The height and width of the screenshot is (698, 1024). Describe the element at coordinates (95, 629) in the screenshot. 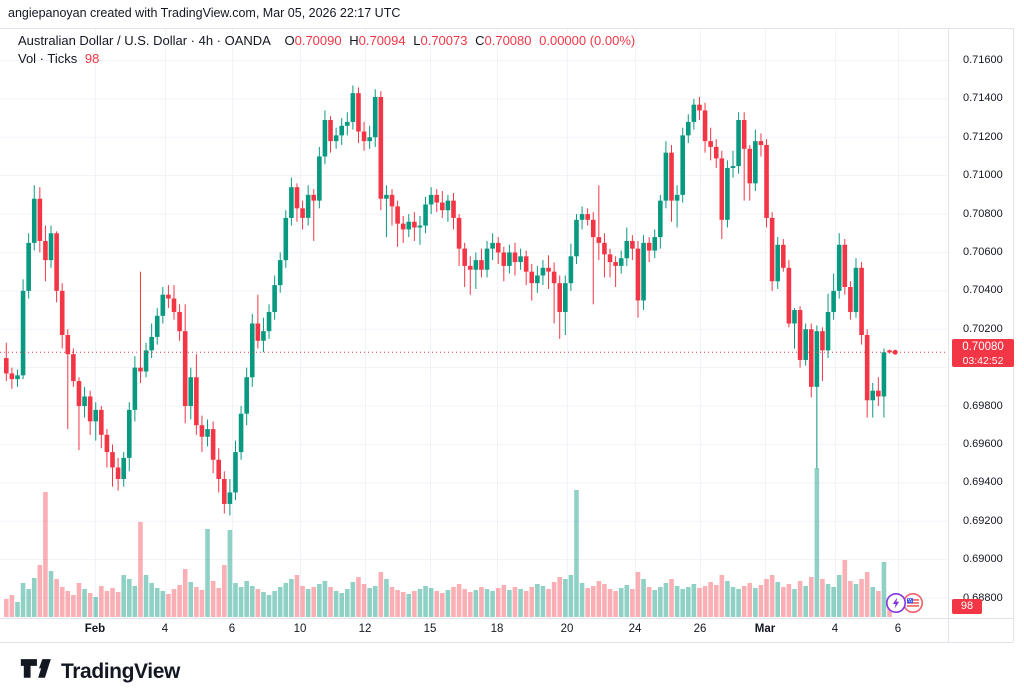

I see `time-axis-label: Feb` at that location.